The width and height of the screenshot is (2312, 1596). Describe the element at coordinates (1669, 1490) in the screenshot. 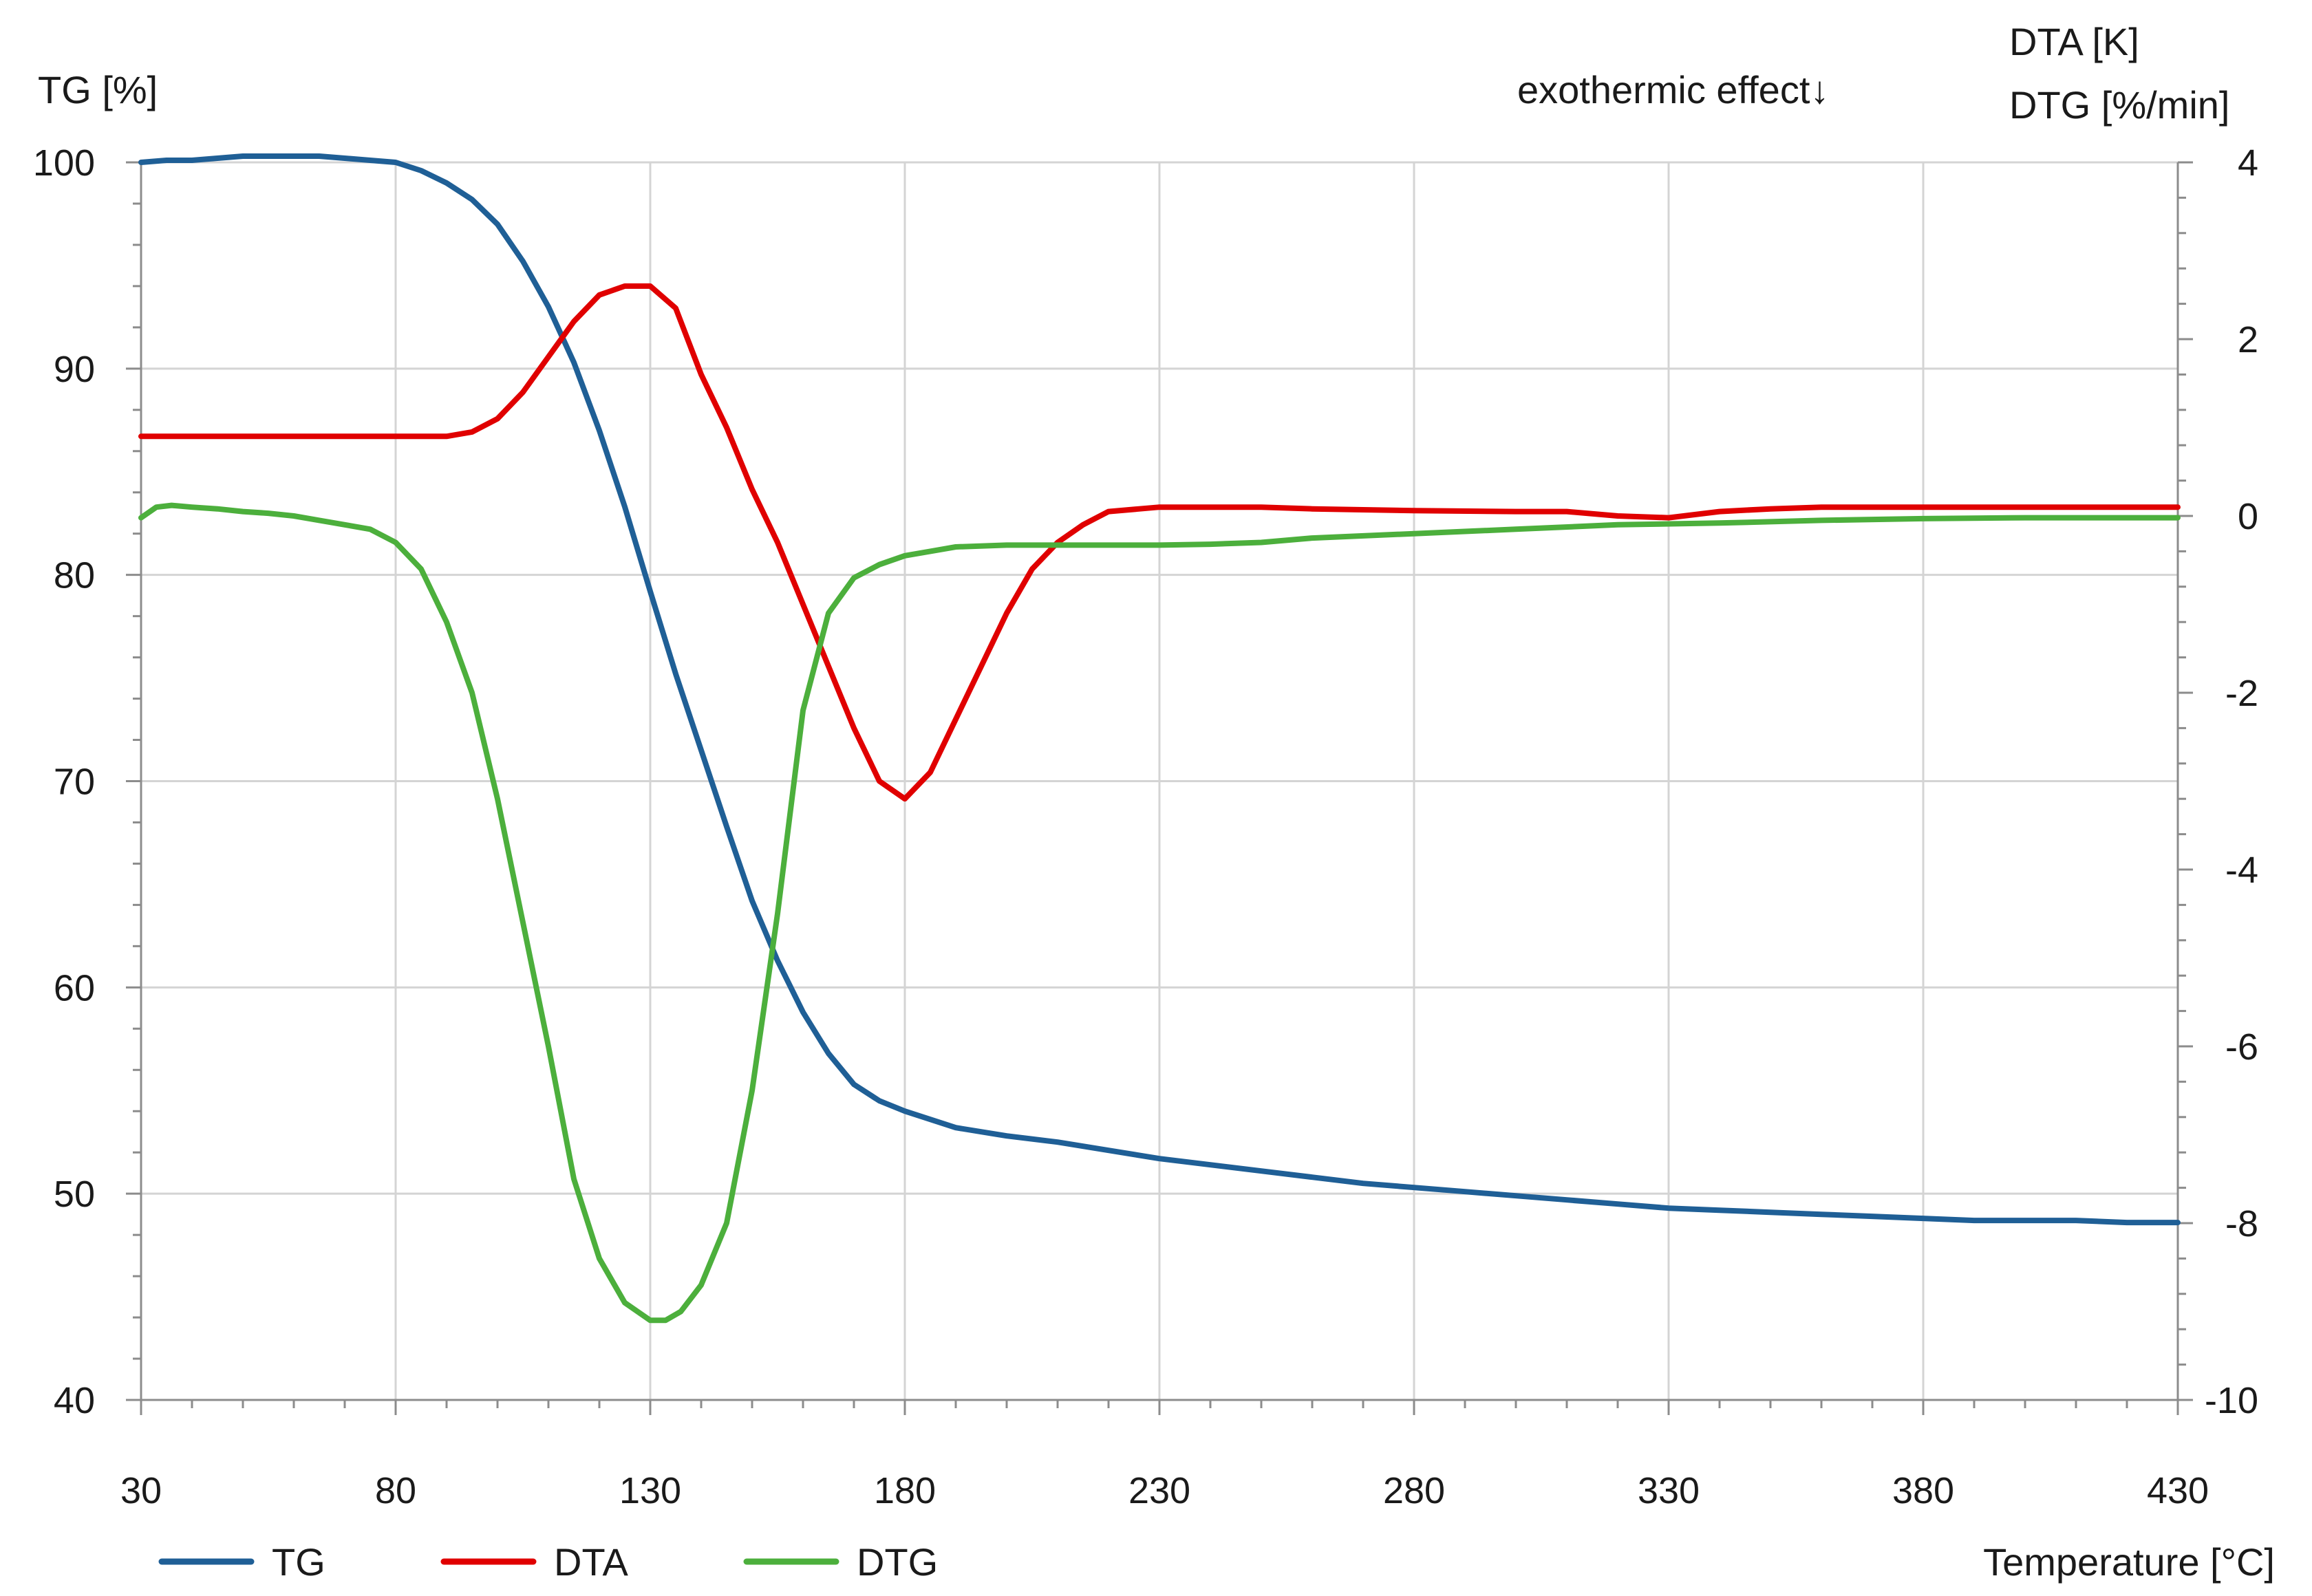

I see `x-tick-label-330: 330` at that location.